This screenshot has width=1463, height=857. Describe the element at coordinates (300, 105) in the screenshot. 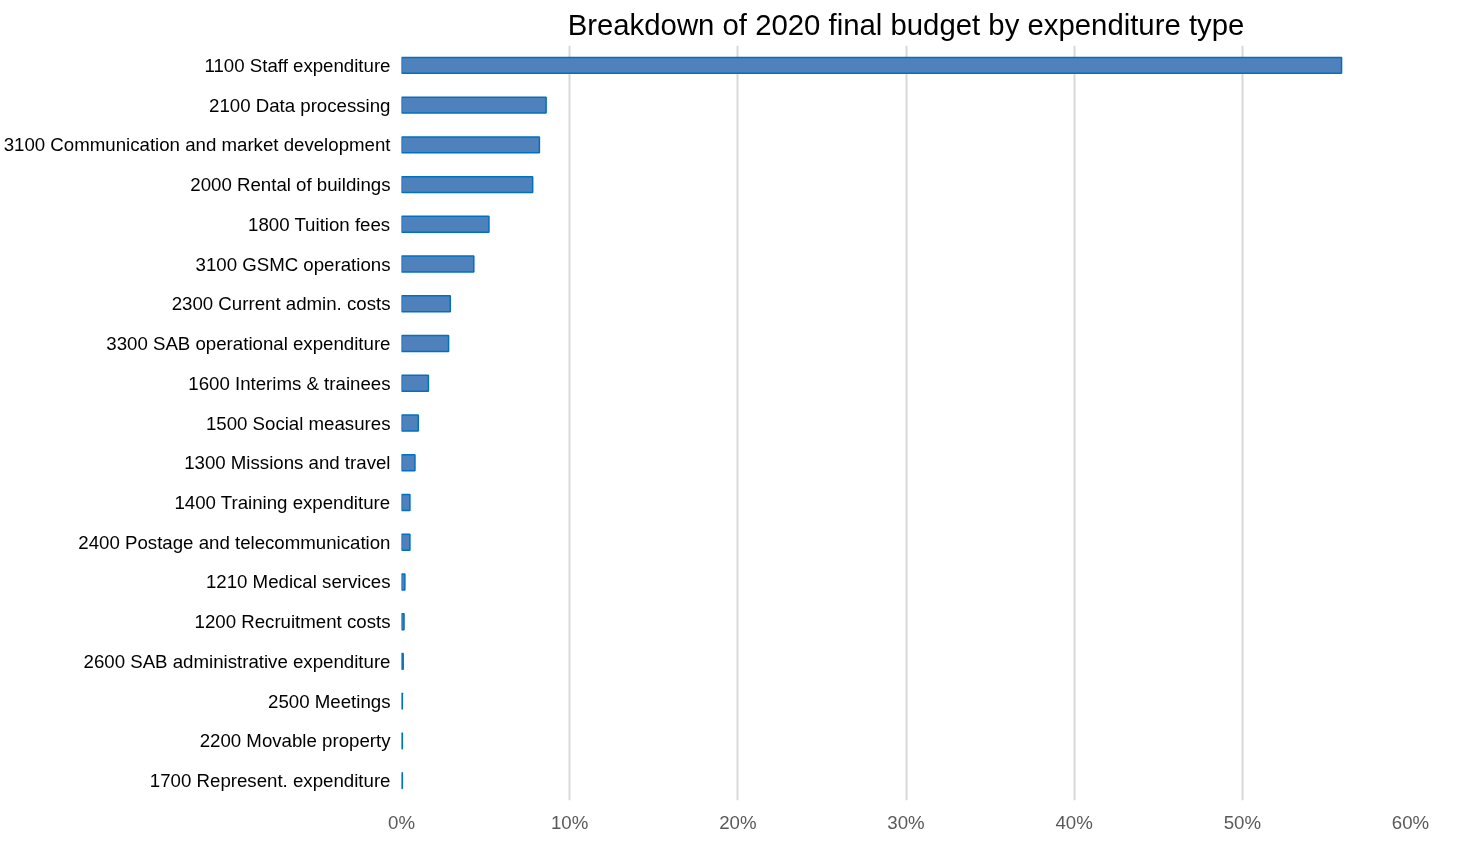

I see `y-tick-label: 2100 Data processing` at that location.